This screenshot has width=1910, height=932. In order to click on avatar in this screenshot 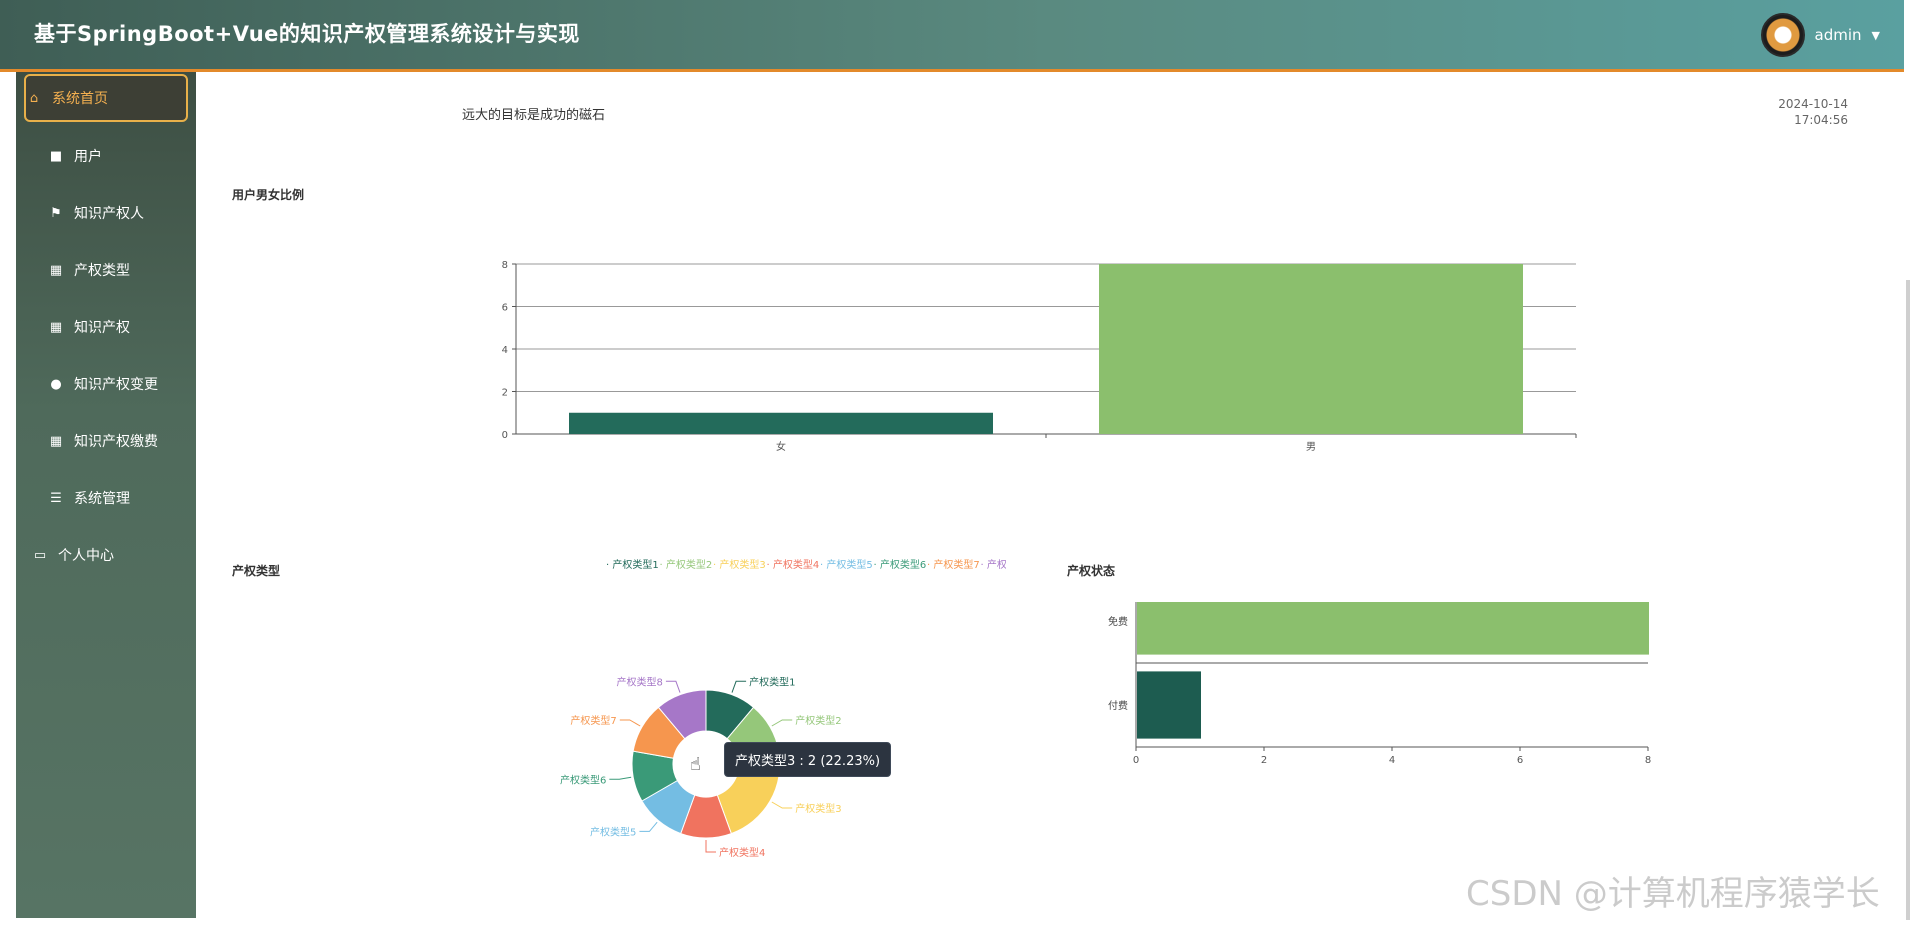, I will do `click(1782, 35)`.